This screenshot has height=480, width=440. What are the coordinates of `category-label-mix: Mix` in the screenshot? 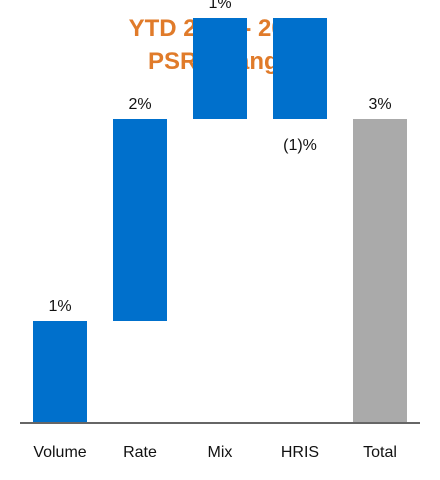 It's located at (220, 452).